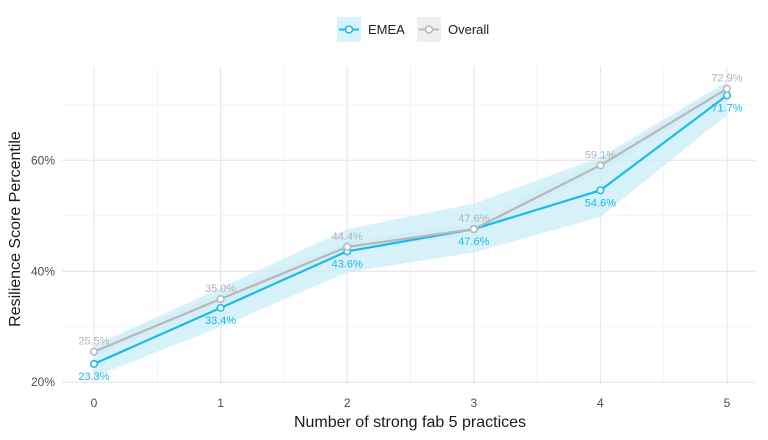 The height and width of the screenshot is (440, 768). Describe the element at coordinates (386, 29) in the screenshot. I see `legend-label-emea: EMEA` at that location.